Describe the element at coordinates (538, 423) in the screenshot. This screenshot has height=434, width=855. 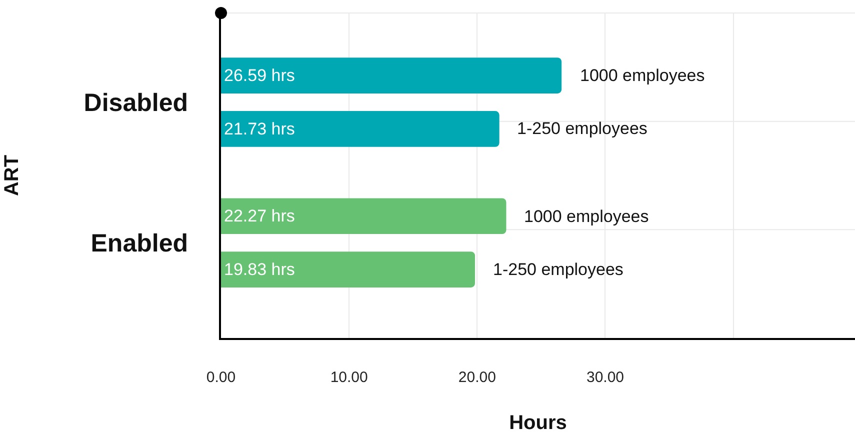
I see `x-axis-title: Hours` at that location.